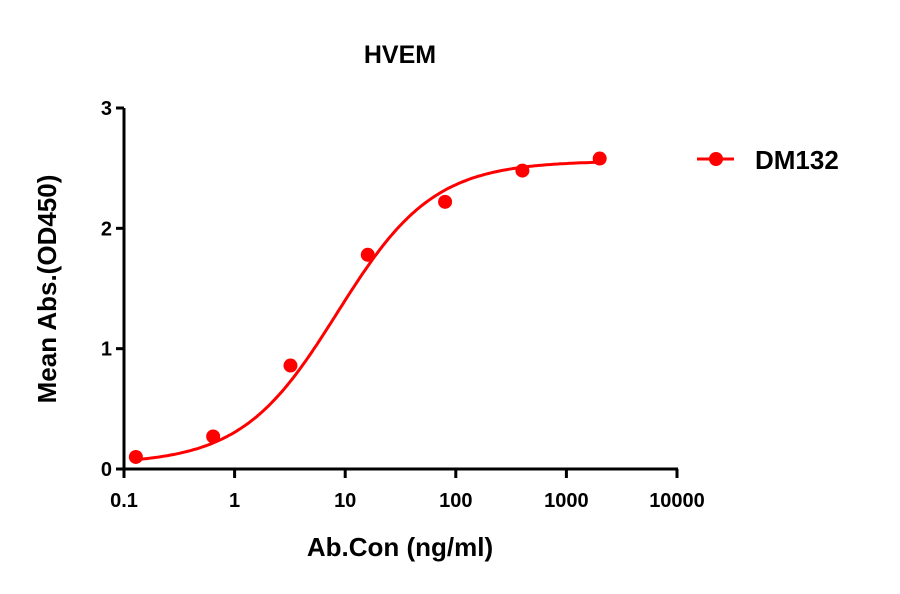 This screenshot has height=594, width=900. I want to click on y-tick-label: 1, so click(106, 350).